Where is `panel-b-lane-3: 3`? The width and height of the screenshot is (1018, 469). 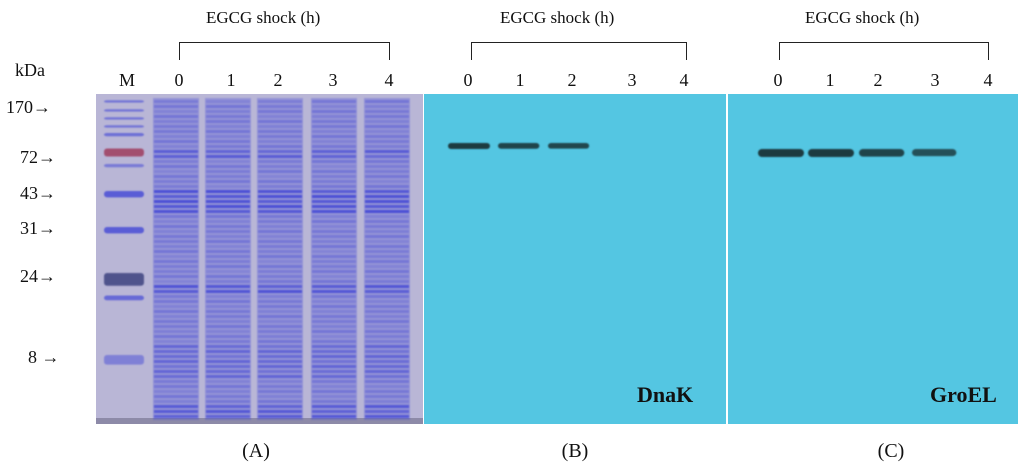 panel-b-lane-3: 3 is located at coordinates (632, 80).